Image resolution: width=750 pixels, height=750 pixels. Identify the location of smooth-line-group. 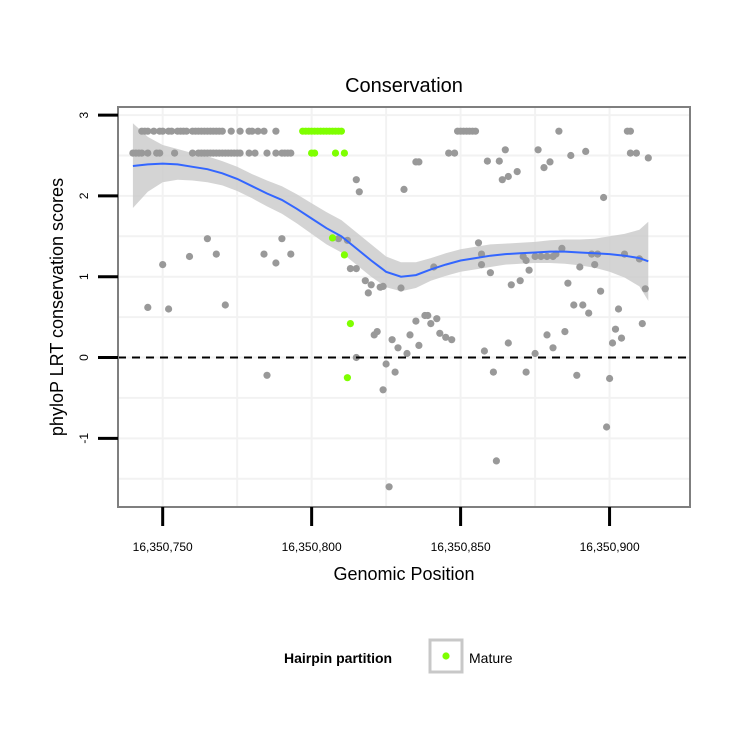
(390, 220).